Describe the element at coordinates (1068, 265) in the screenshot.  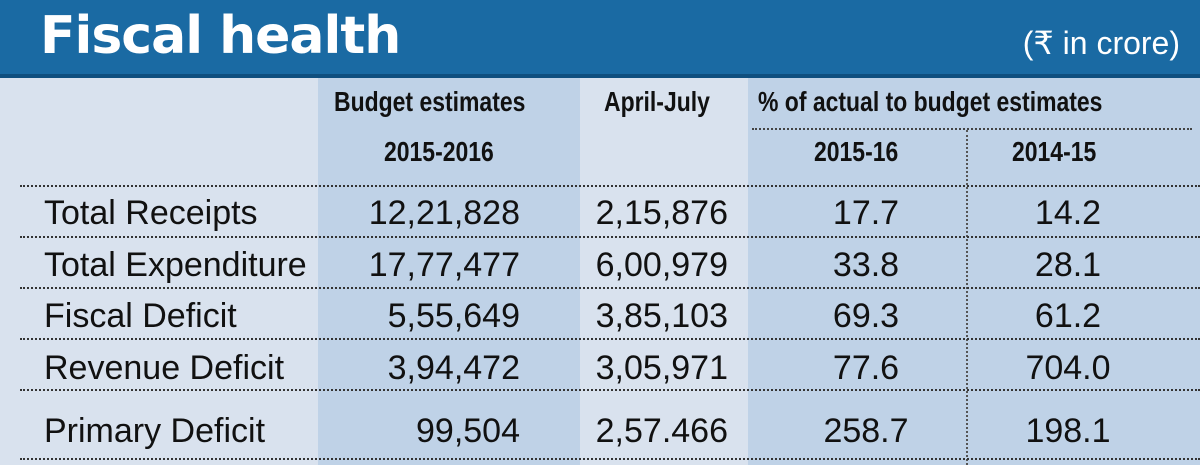
I see `pct-2014-value: 28.1` at that location.